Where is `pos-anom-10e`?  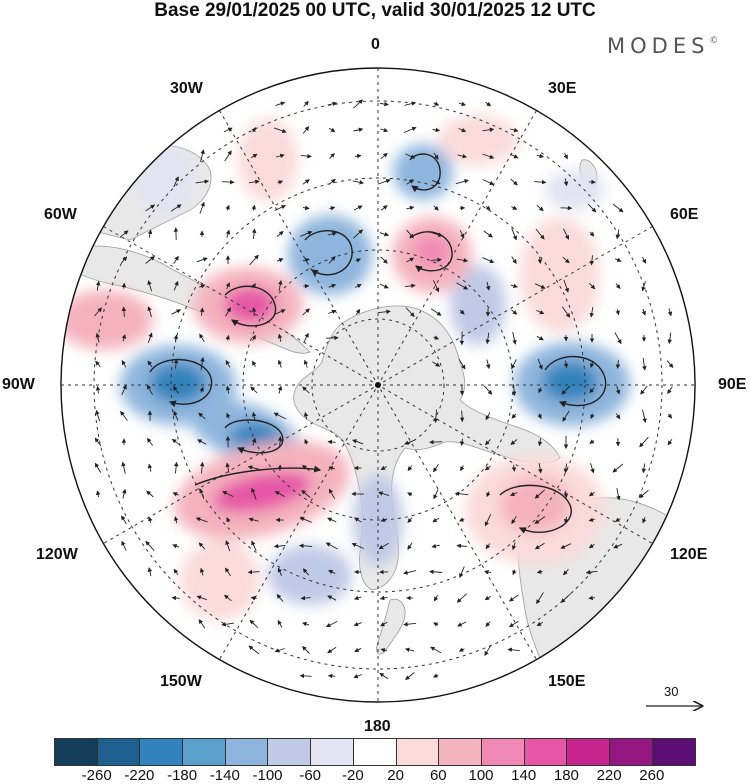 pos-anom-10e is located at coordinates (478, 140).